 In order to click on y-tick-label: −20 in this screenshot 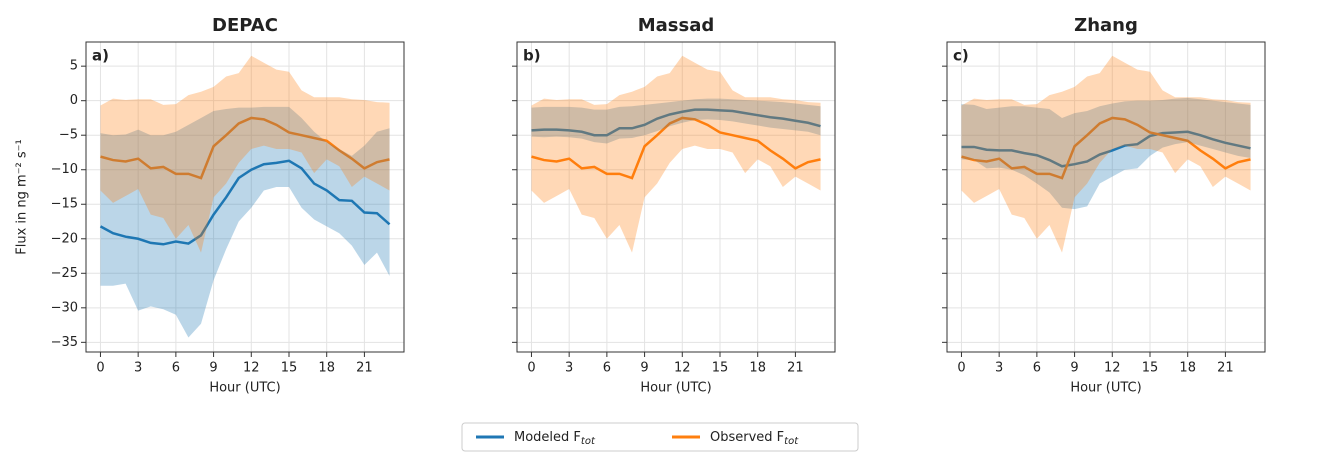, I will do `click(64, 238)`.